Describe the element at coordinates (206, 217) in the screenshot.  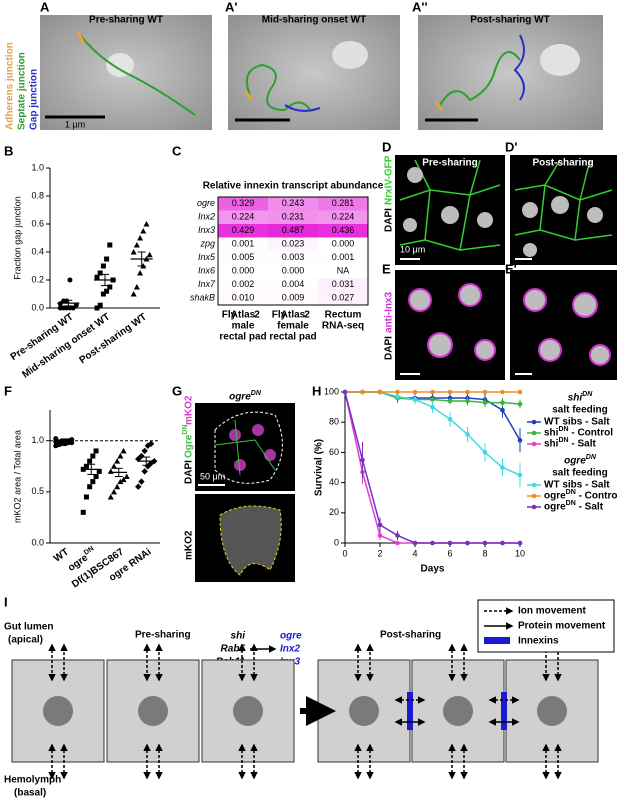
I see `row-label: Inx2` at that location.